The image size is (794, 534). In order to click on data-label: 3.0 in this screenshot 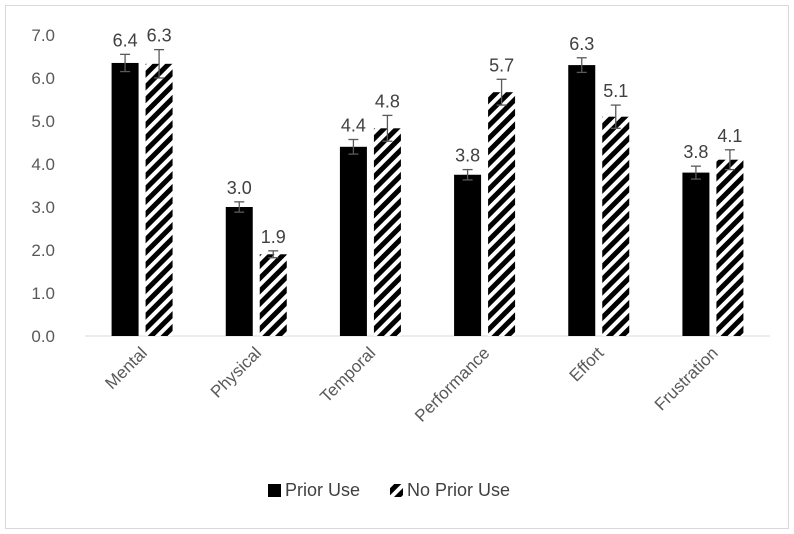, I will do `click(239, 188)`.